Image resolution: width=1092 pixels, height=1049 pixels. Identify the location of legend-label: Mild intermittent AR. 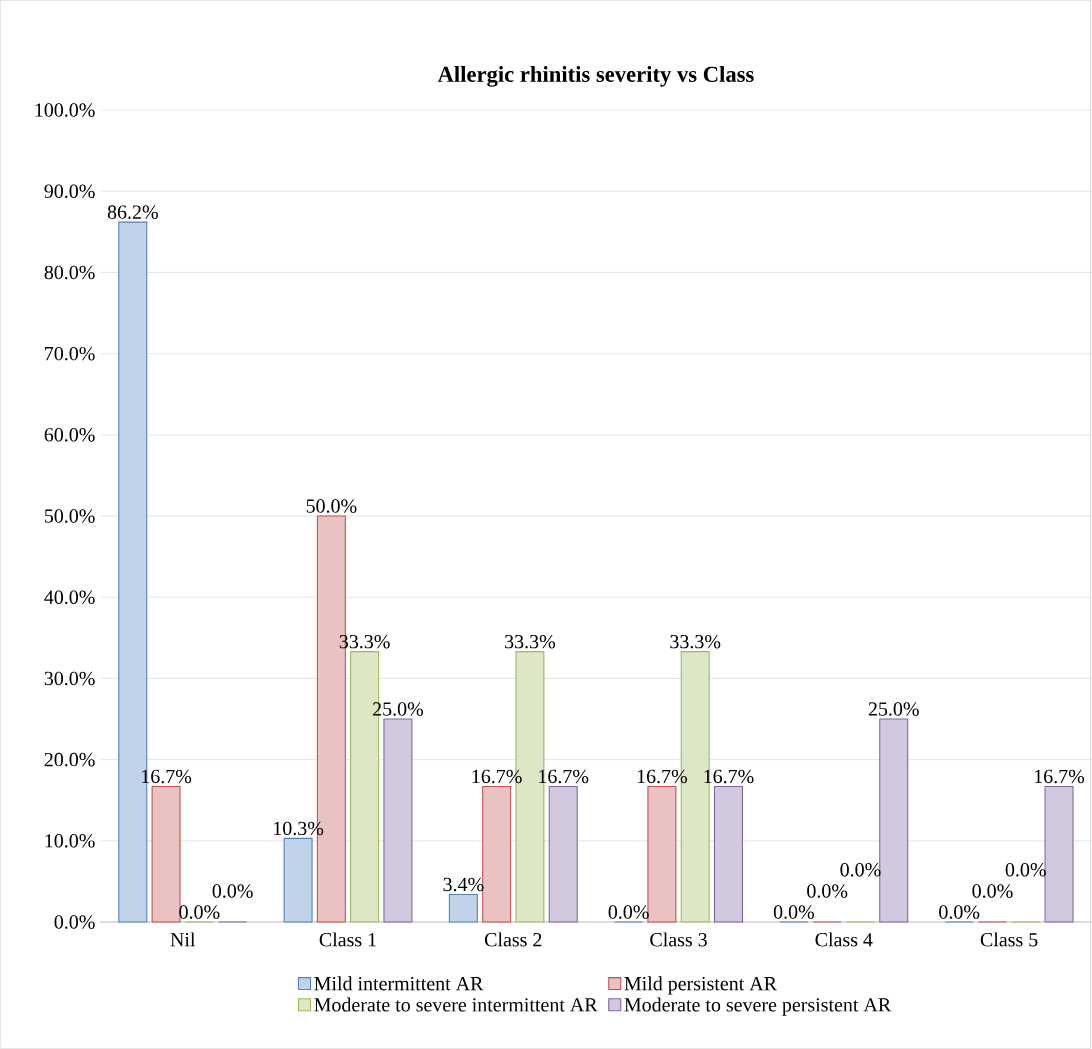
(399, 983).